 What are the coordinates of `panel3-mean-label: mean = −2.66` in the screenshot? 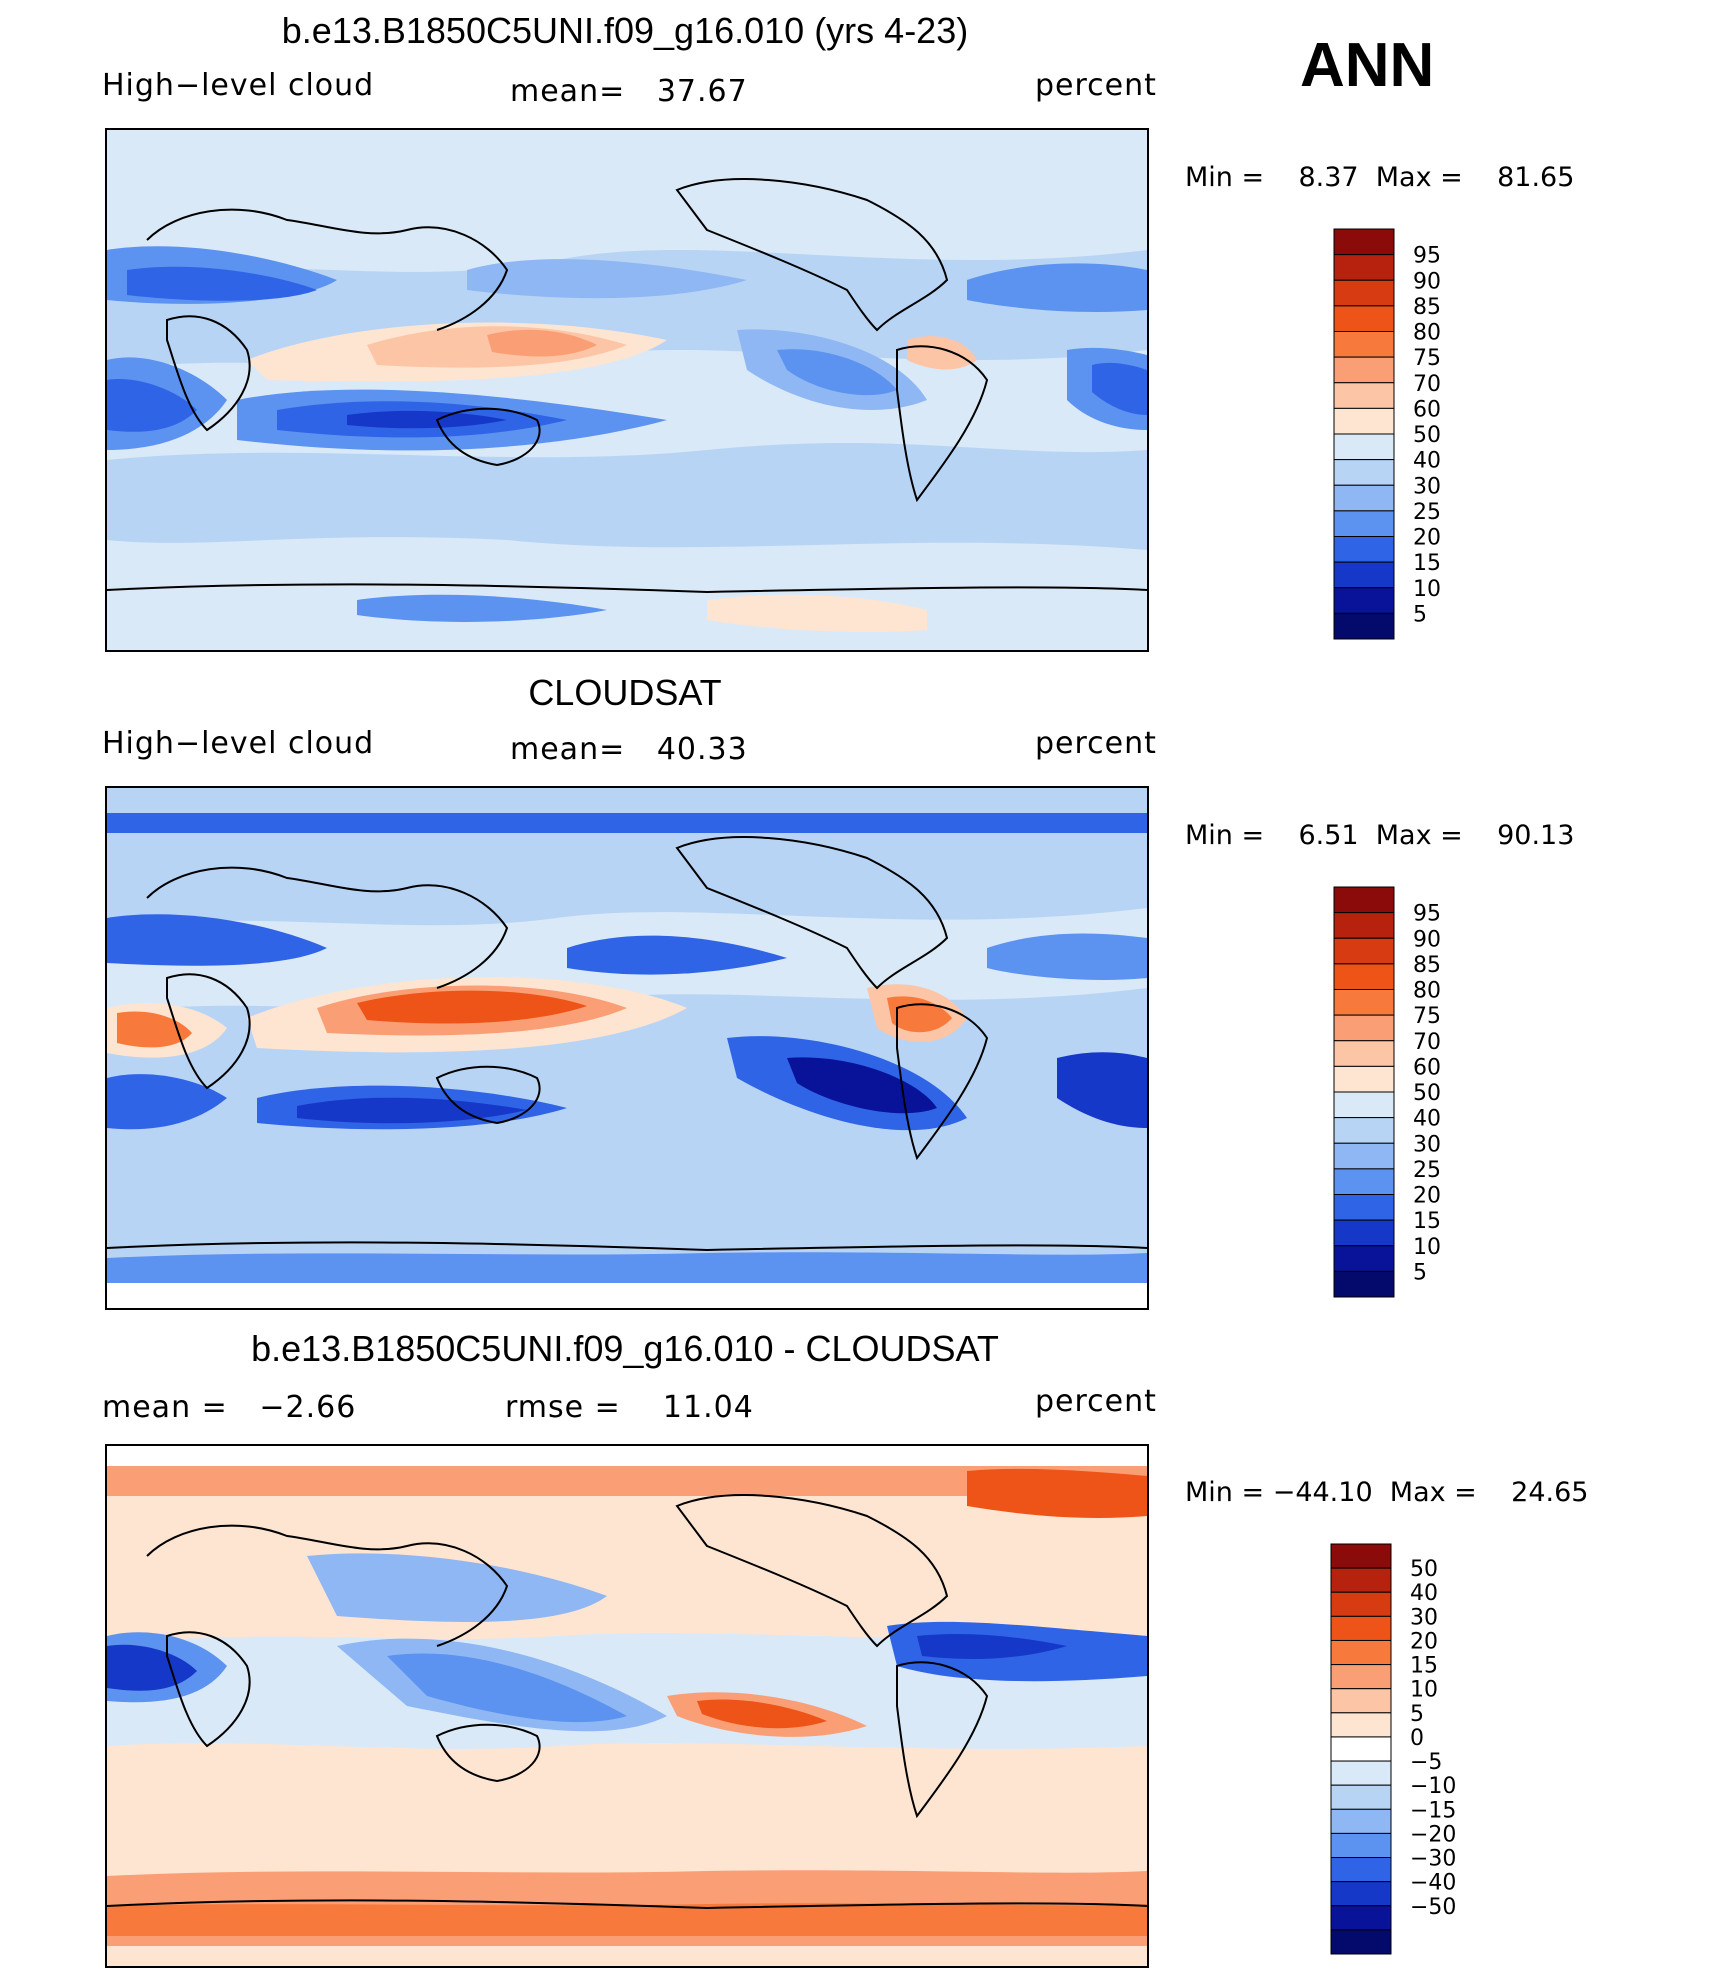 It's located at (229, 1407).